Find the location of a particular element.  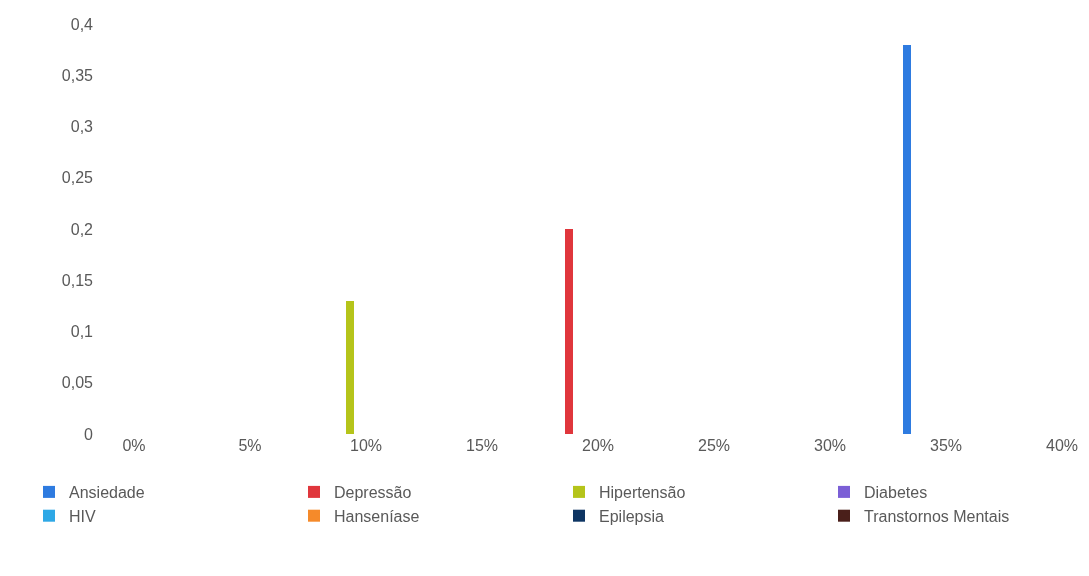

y-tick-label: 0,35 is located at coordinates (77, 75).